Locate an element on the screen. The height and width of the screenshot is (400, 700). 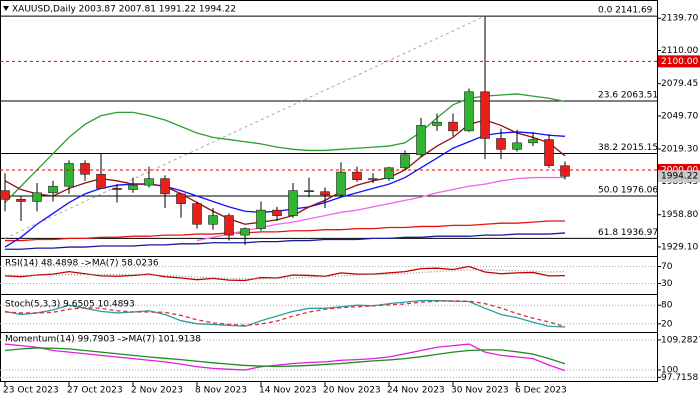
fibonacci-label: 23.6 2063.51 is located at coordinates (628, 95).